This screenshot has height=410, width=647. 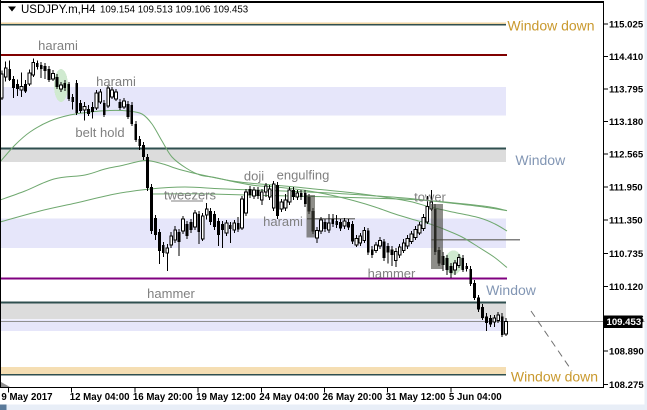 I want to click on svg-text: belt hold, so click(x=99, y=132).